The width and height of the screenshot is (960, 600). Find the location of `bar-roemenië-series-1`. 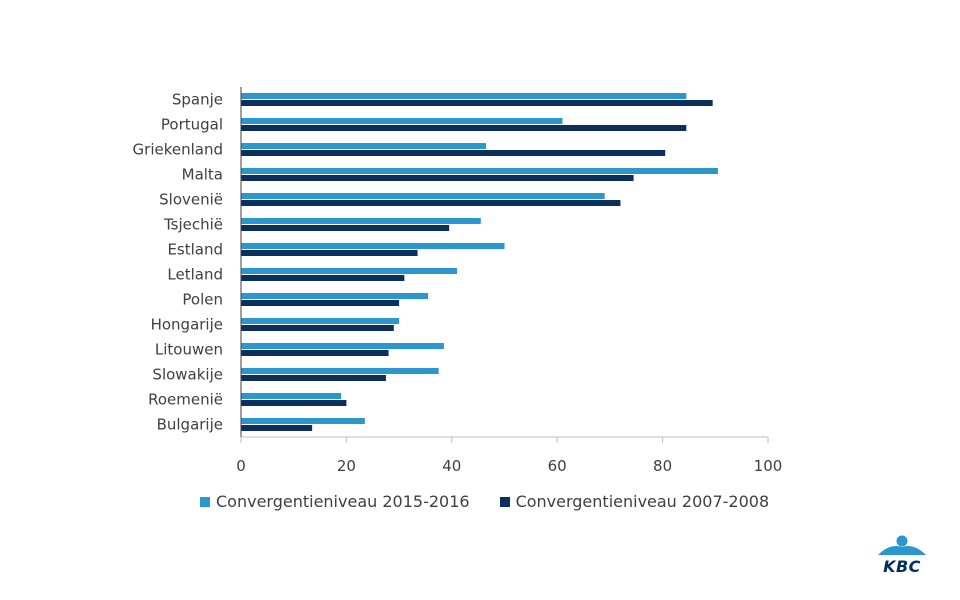

bar-roemenië-series-1 is located at coordinates (294, 403).